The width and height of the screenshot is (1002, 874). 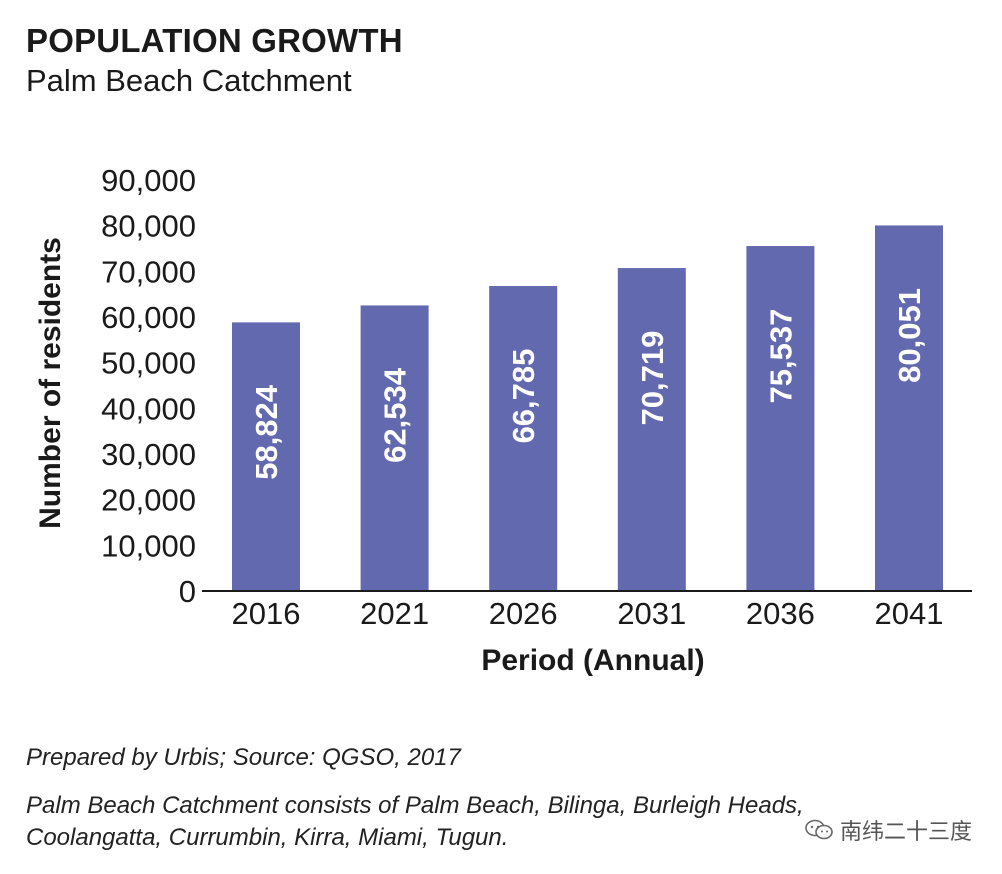 I want to click on x-tick-label: 2041, so click(x=909, y=613).